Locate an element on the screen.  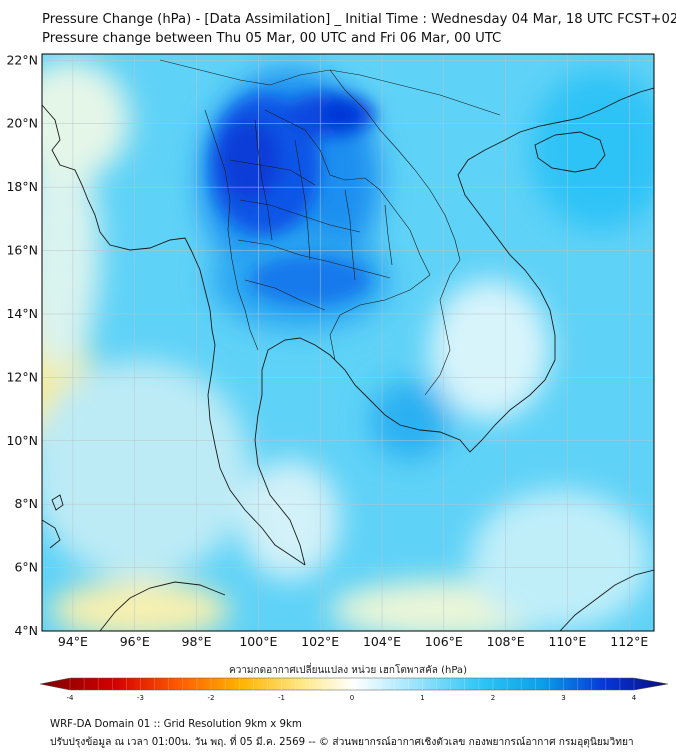
colorbar is located at coordinates (354, 684).